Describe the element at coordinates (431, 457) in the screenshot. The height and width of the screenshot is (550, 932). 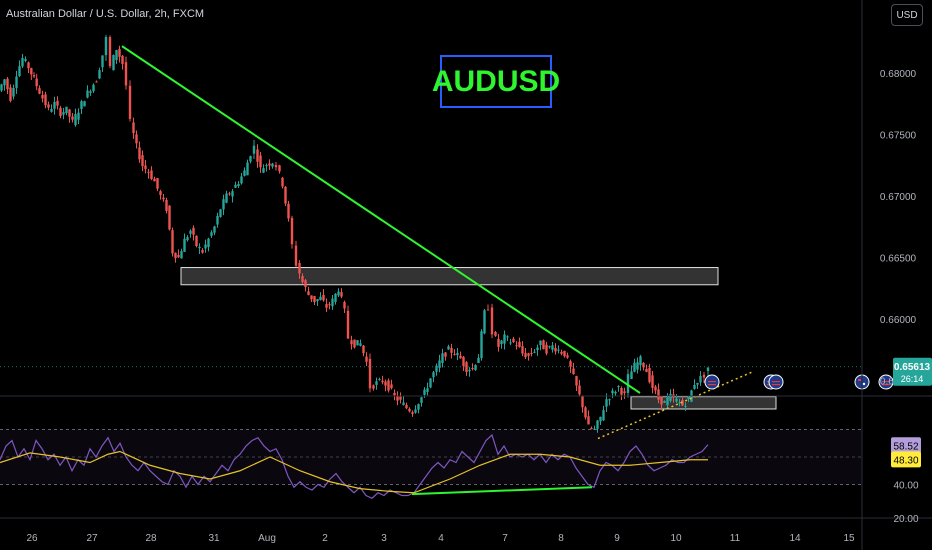
I see `rsi-band-fill` at that location.